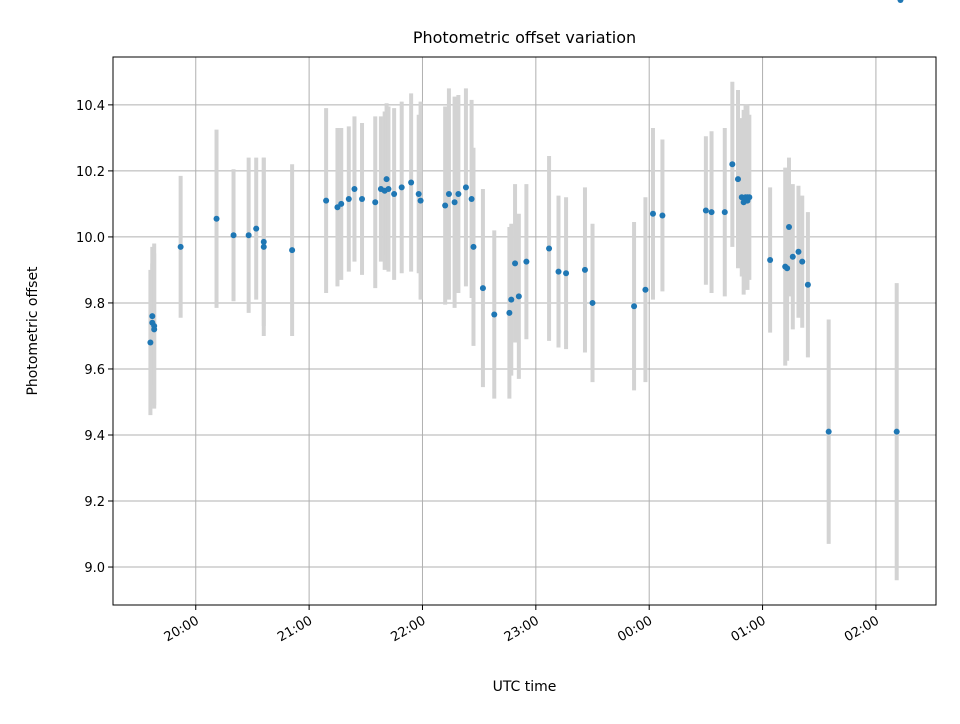 The width and height of the screenshot is (960, 724). Describe the element at coordinates (524, 37) in the screenshot. I see `chart-title: Photometric offset variation` at that location.